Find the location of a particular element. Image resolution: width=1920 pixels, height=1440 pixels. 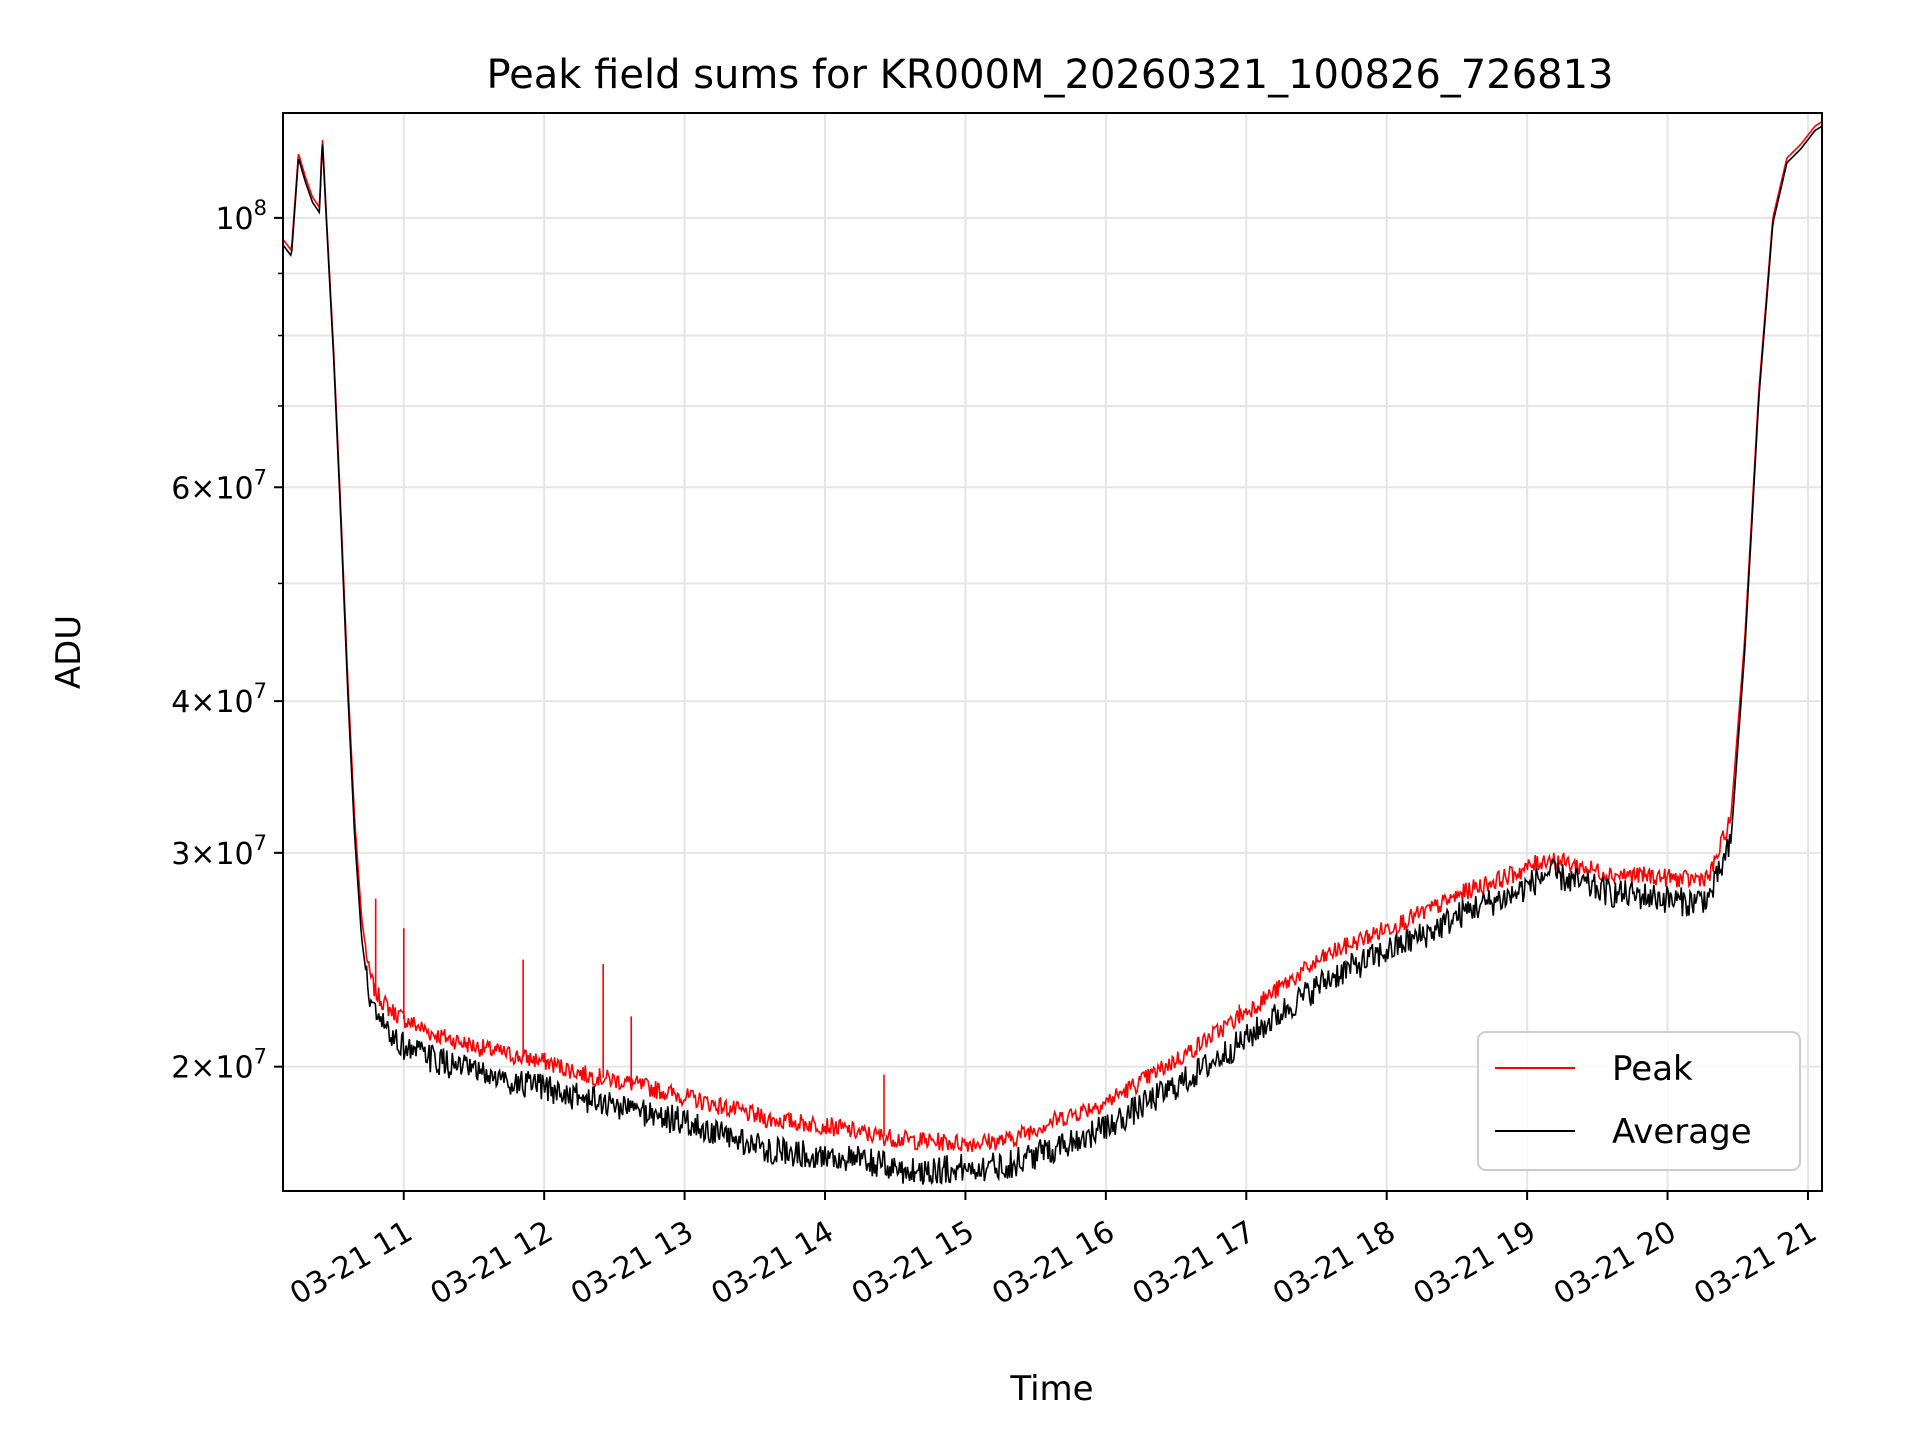

y-tick-label: 4×107 is located at coordinates (219, 699).